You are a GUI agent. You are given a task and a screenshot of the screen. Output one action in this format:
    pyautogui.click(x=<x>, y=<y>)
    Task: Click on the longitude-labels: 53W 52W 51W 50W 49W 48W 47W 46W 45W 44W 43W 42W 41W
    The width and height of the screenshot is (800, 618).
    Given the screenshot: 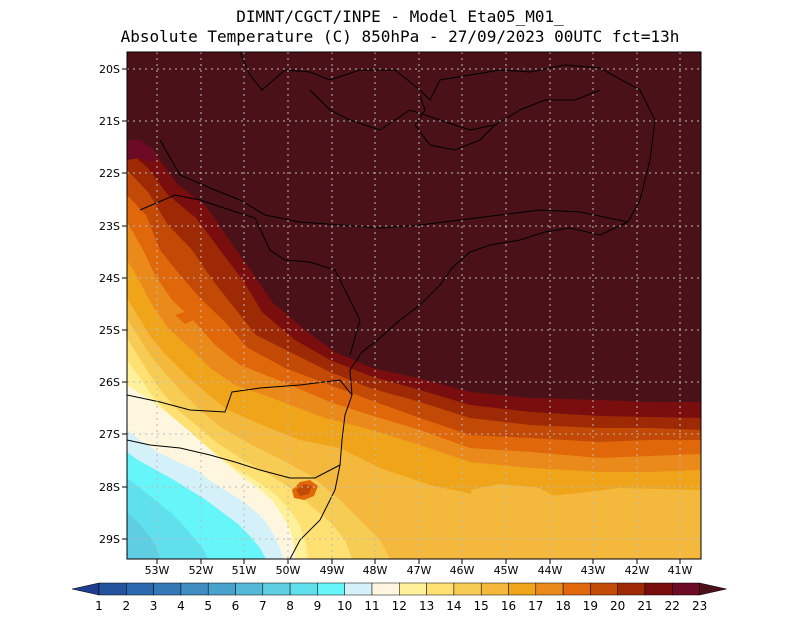 What is the action you would take?
    pyautogui.click(x=419, y=568)
    